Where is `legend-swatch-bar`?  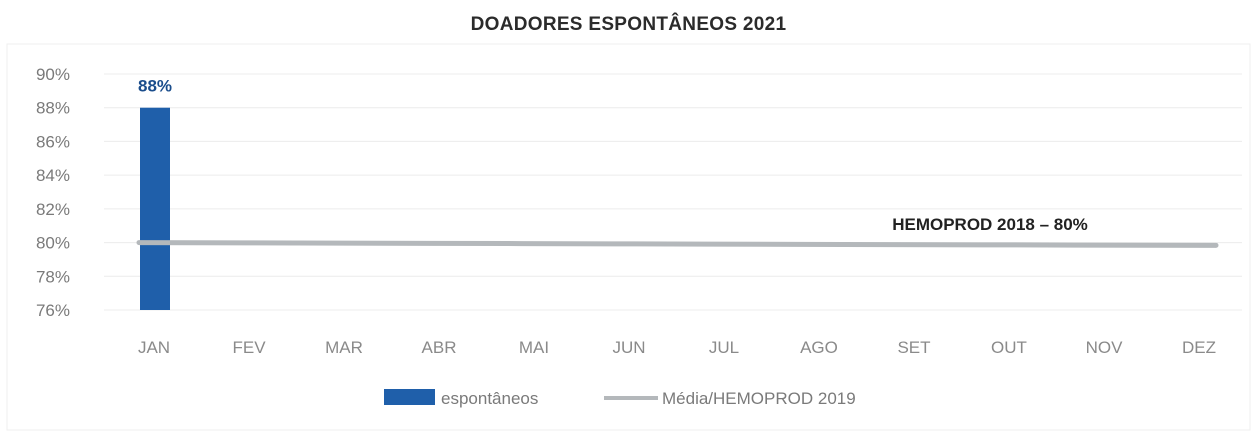 legend-swatch-bar is located at coordinates (409, 397).